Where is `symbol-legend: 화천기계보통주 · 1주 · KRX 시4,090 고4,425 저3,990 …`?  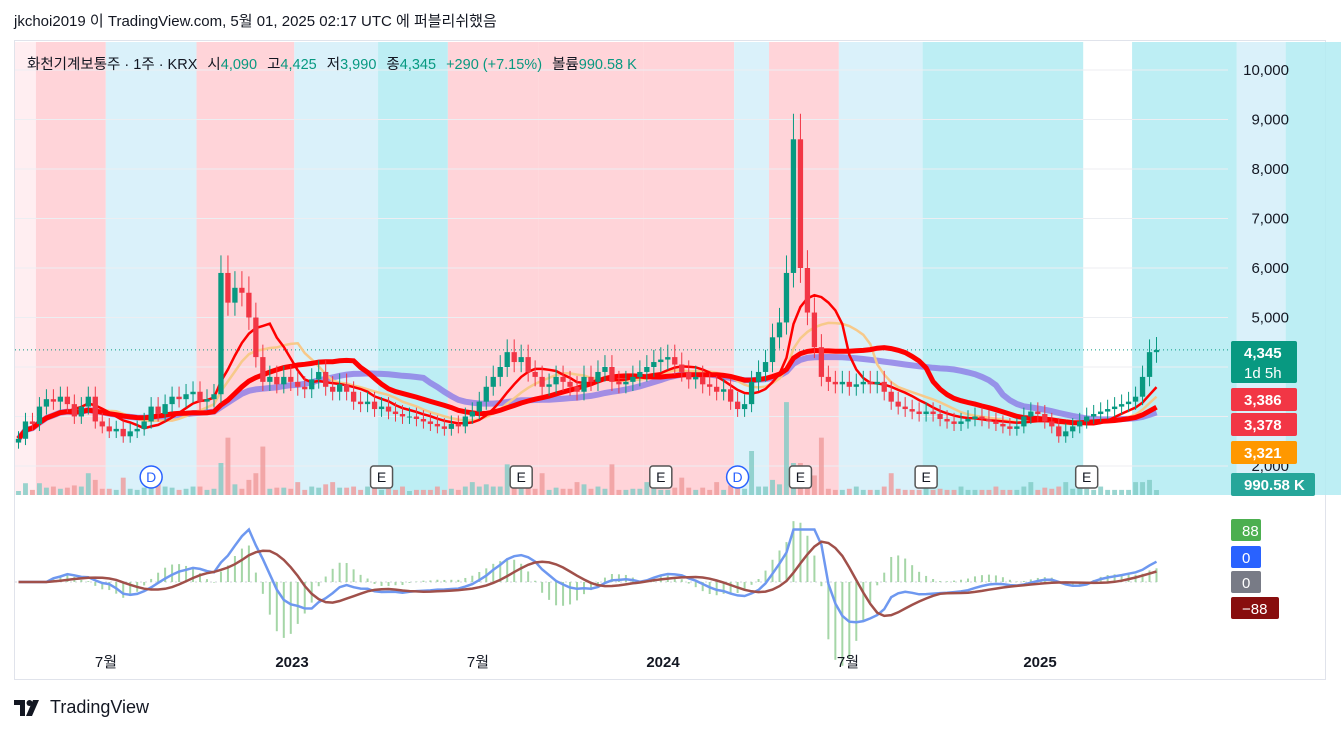
symbol-legend: 화천기계보통주 · 1주 · KRX 시4,090 고4,425 저3,990 … is located at coordinates (332, 63).